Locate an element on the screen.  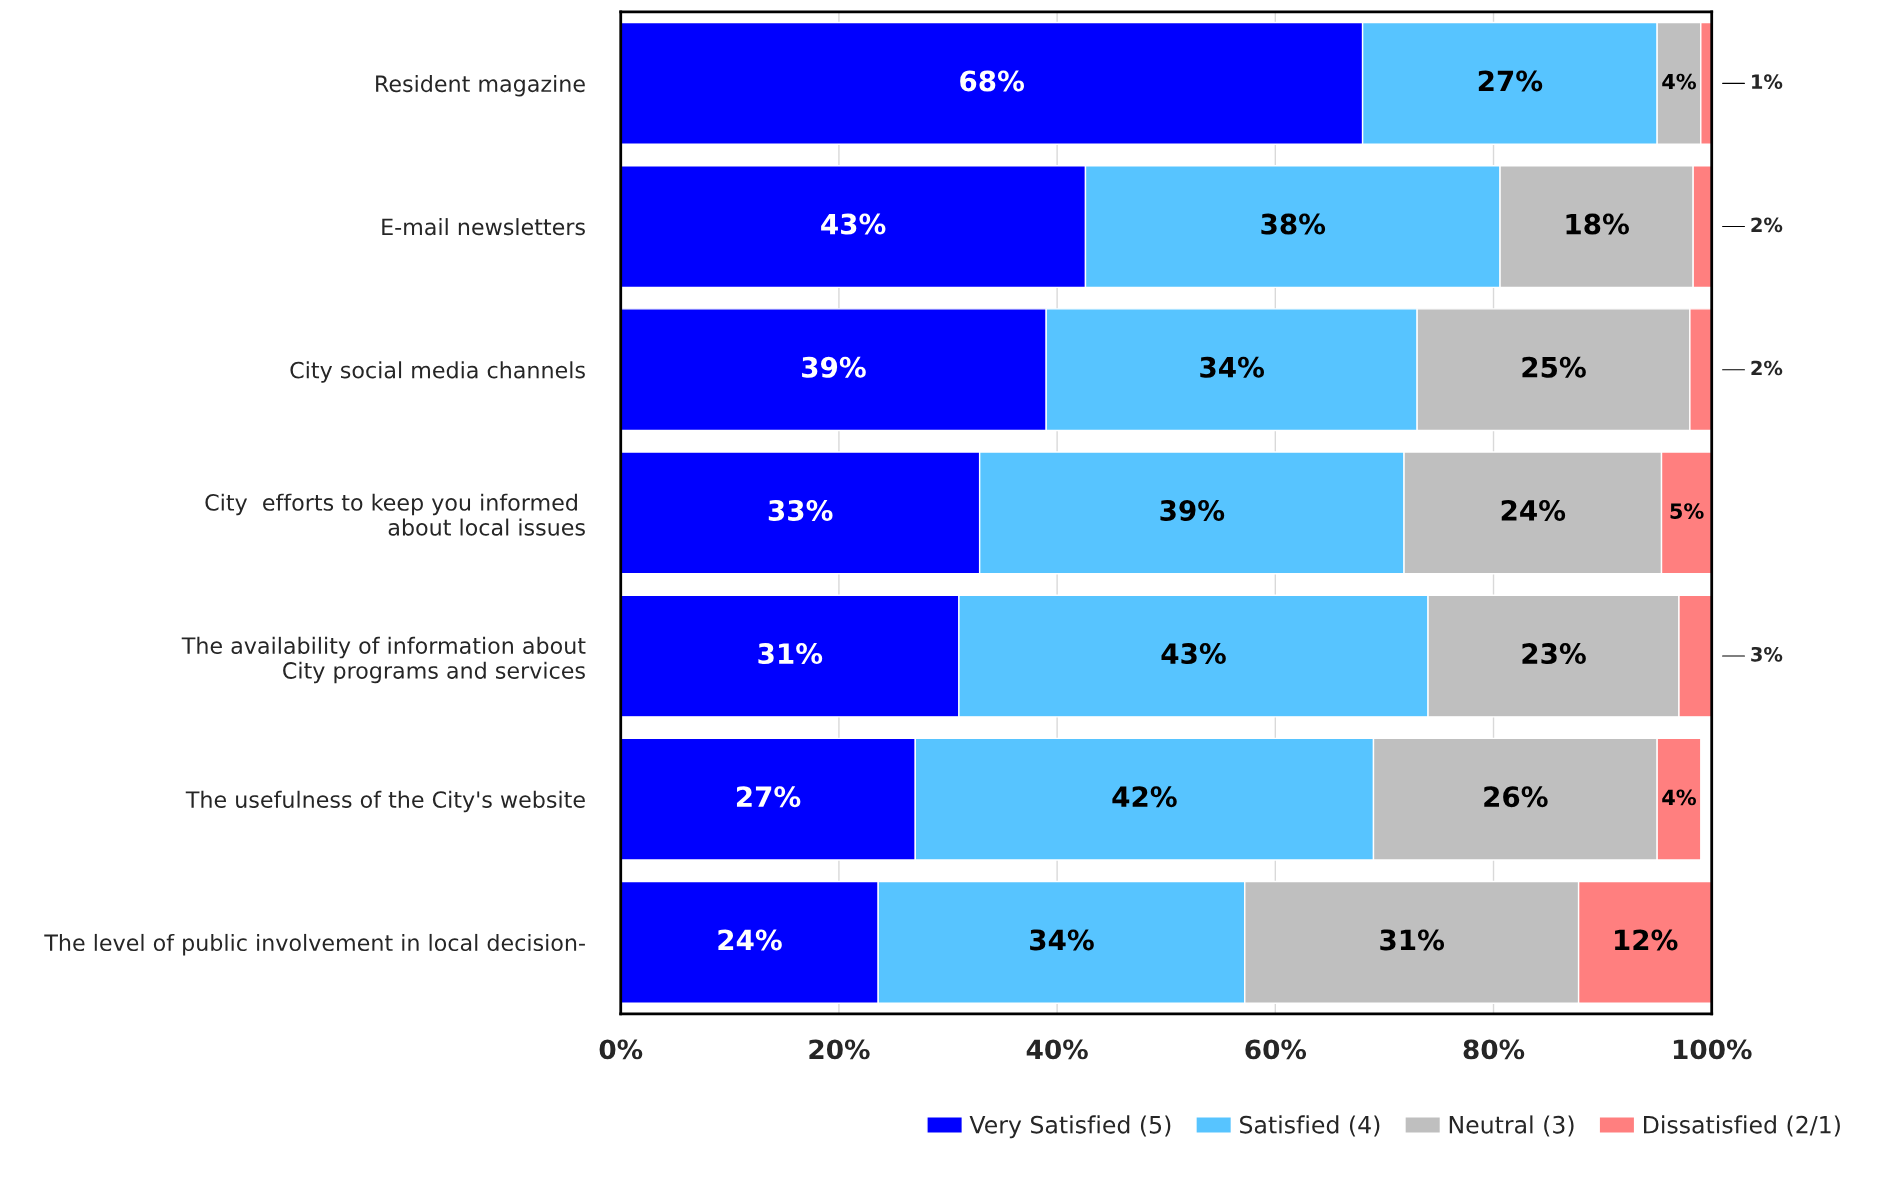
y-tick-label: Resident magazine is located at coordinates (480, 85).